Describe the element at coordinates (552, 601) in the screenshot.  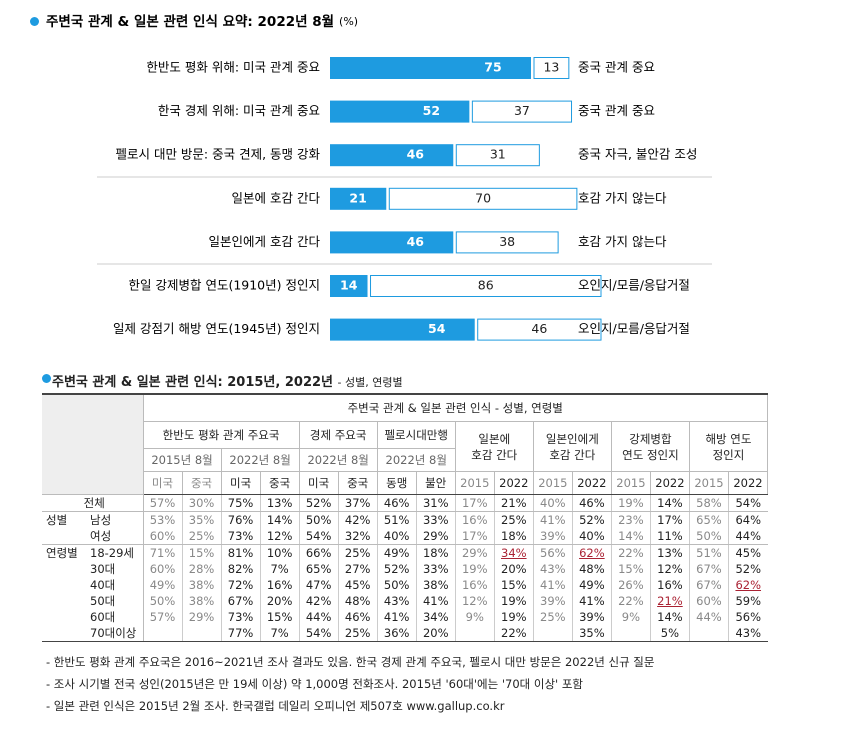
I see `table-cell: 39%` at that location.